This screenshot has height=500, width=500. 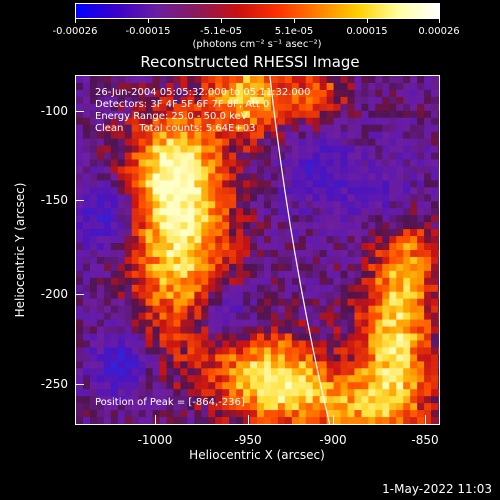 I want to click on x-axis-label: Heliocentric X (arcsec), so click(x=257, y=455).